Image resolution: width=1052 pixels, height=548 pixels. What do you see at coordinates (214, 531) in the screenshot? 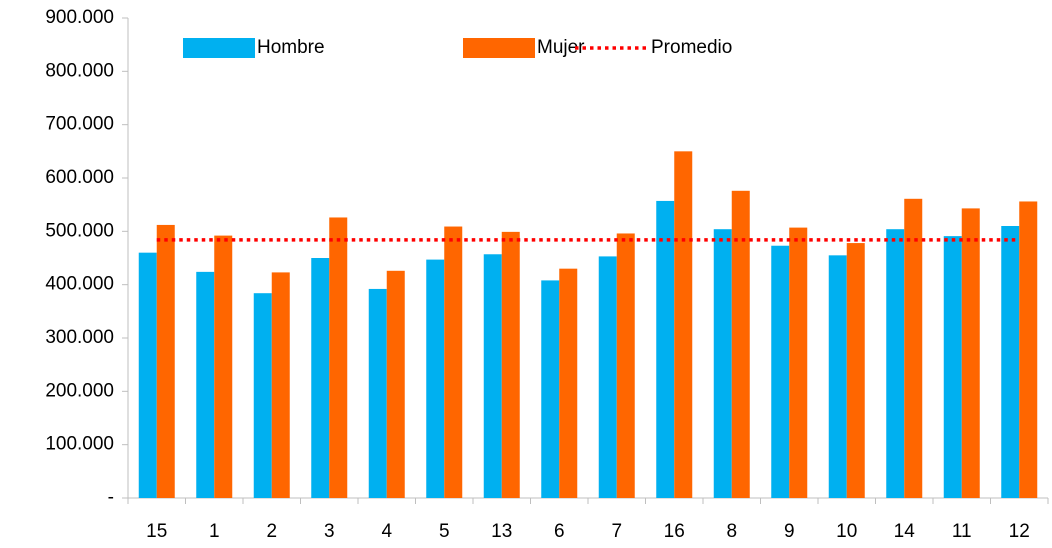
I see `x-tick-label: 1` at bounding box center [214, 531].